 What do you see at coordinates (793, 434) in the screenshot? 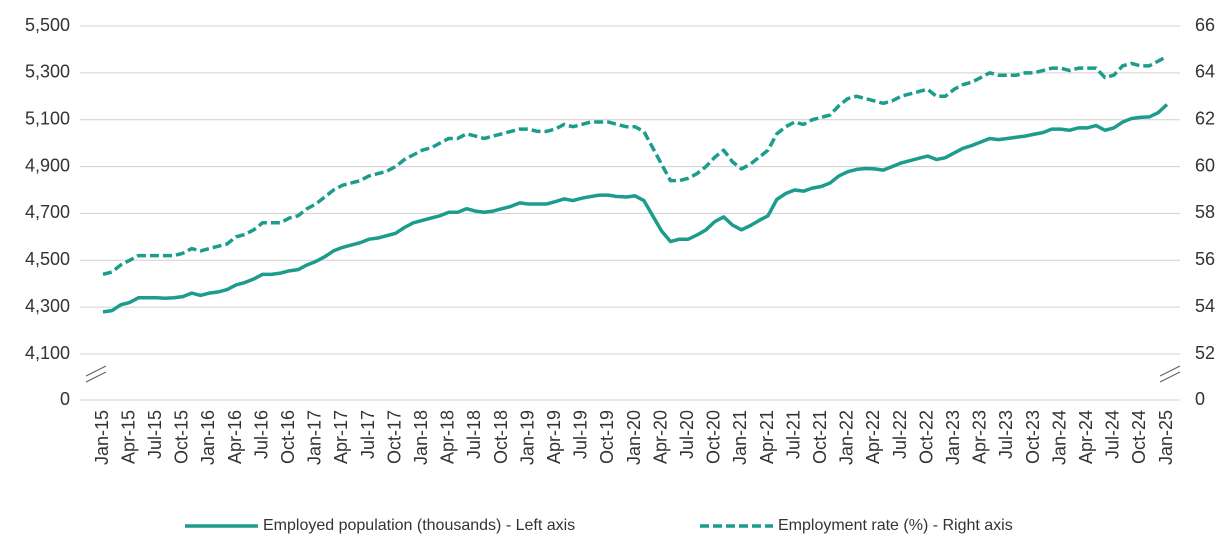
I see `x-tick-label: Jul-21` at bounding box center [793, 434].